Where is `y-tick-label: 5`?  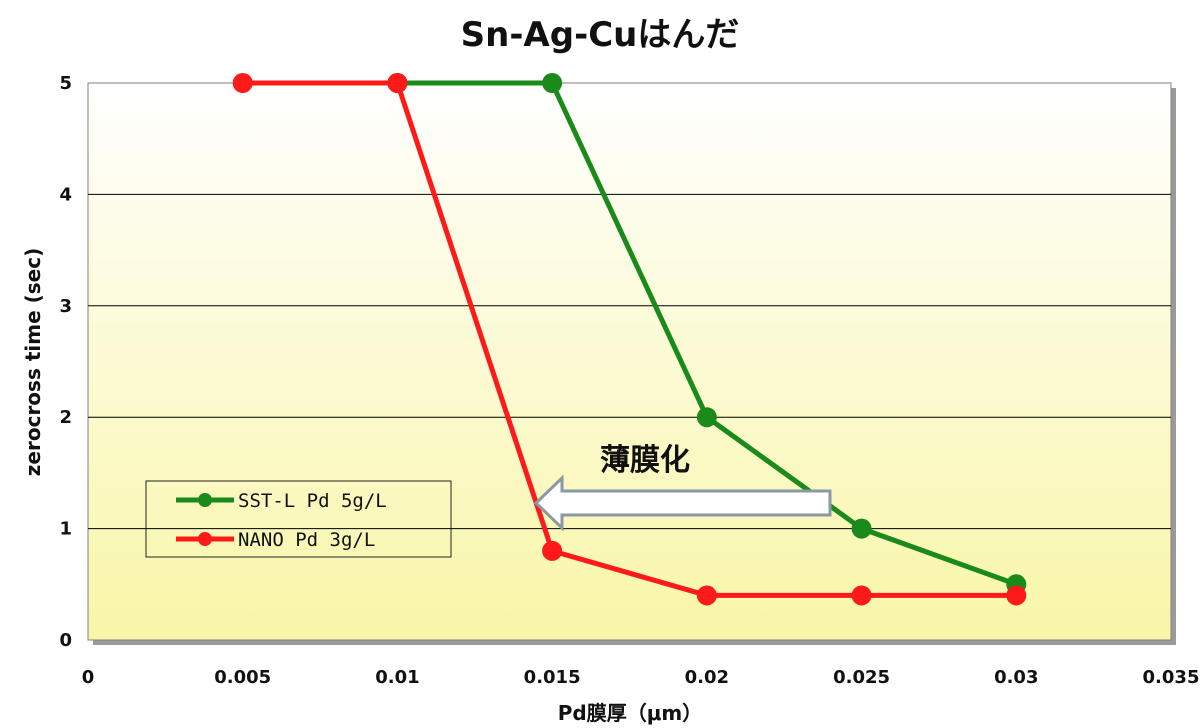
y-tick-label: 5 is located at coordinates (65, 83).